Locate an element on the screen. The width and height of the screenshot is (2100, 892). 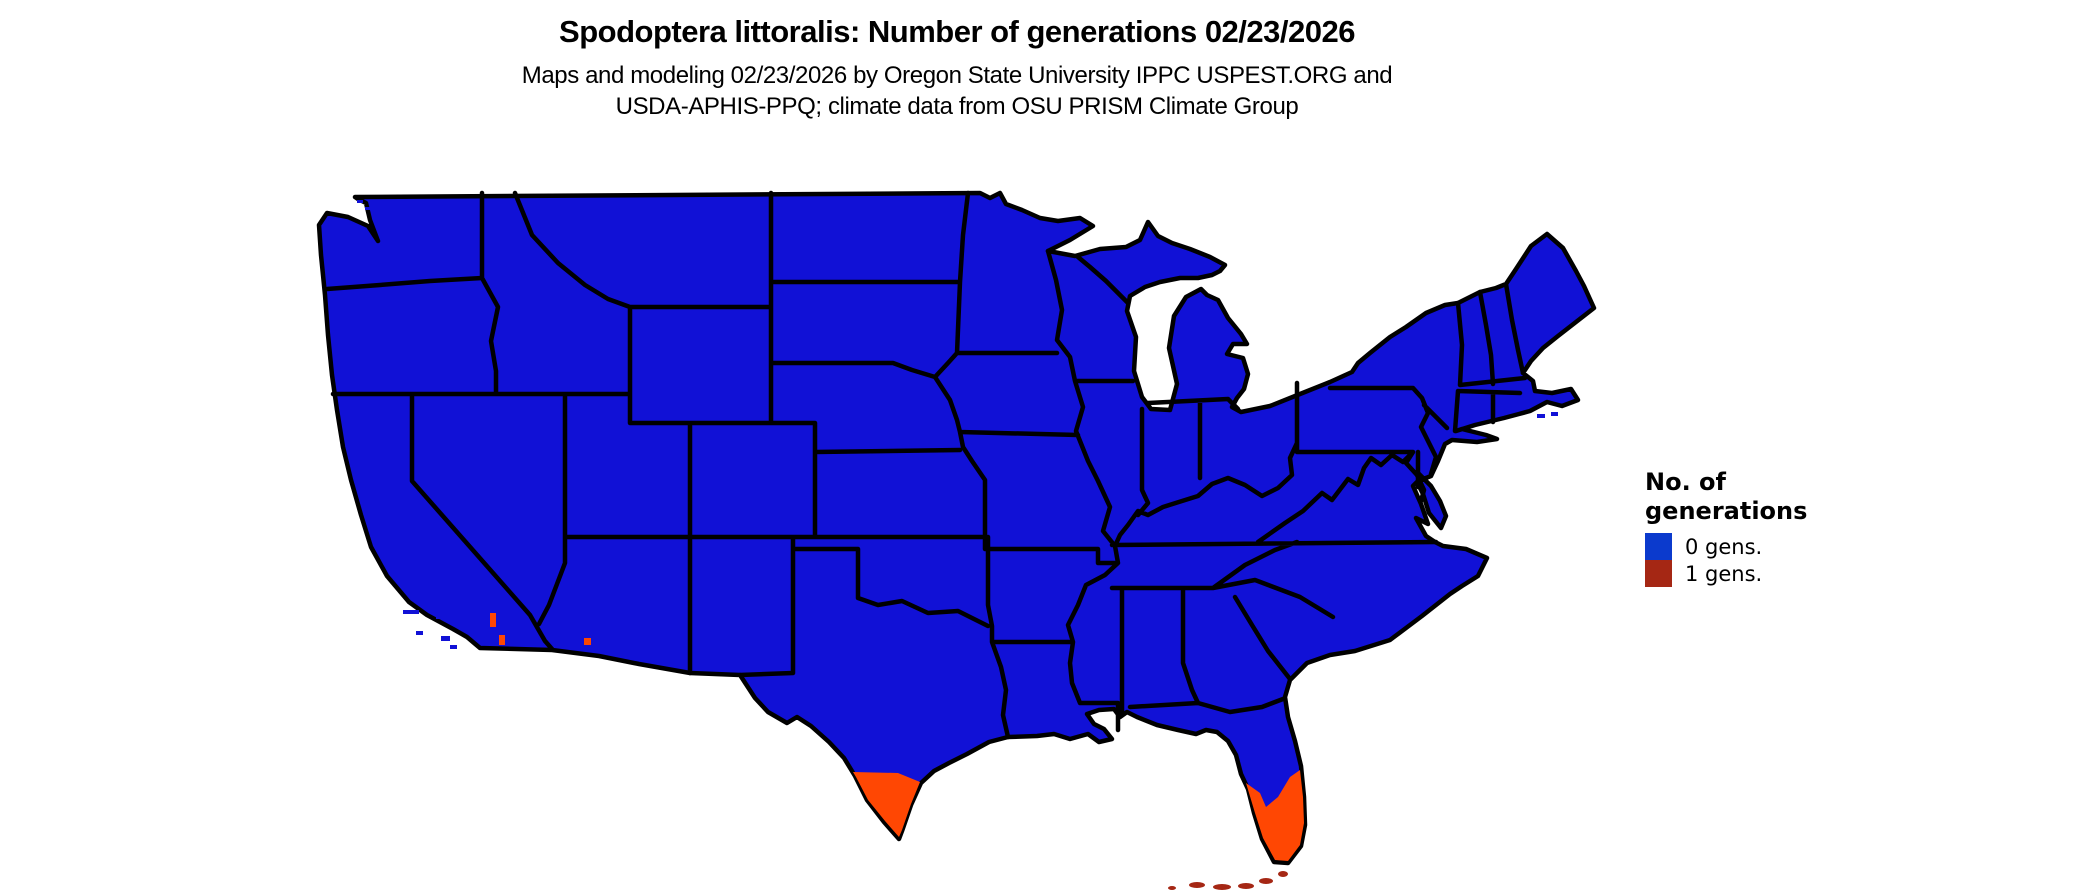
one-gen-south-florida is located at coordinates (1275, 815).